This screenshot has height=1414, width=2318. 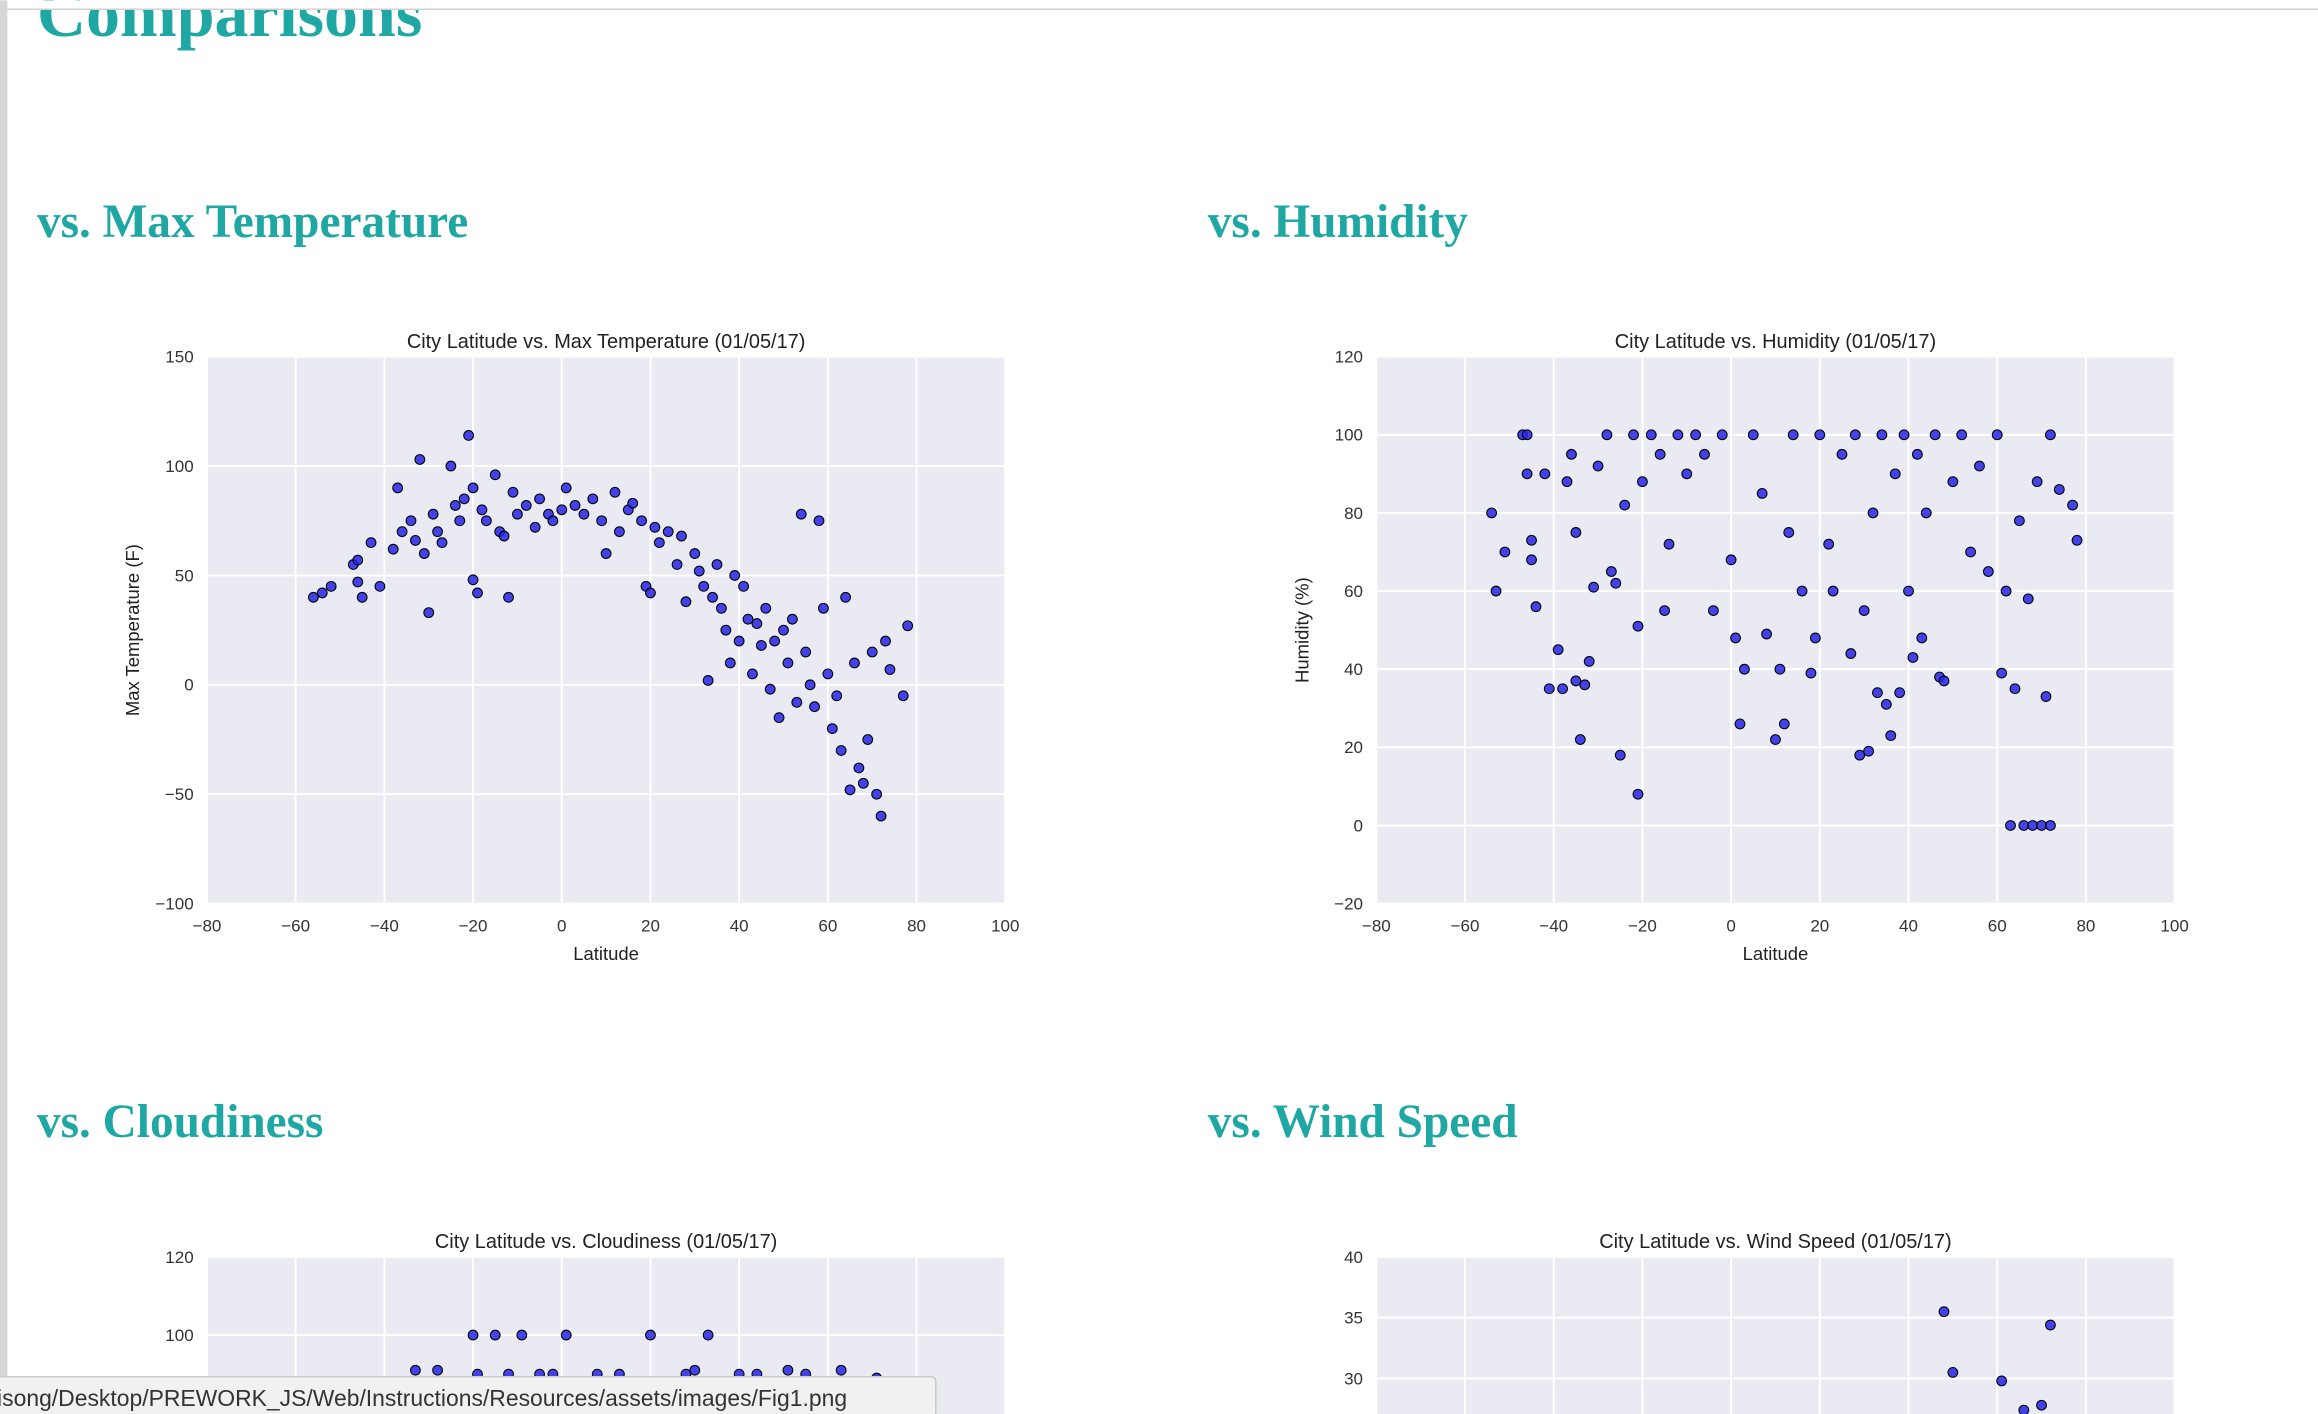 What do you see at coordinates (606, 1242) in the screenshot?
I see `chart-title: City Latitude vs. Cloudiness (01/05/17)` at bounding box center [606, 1242].